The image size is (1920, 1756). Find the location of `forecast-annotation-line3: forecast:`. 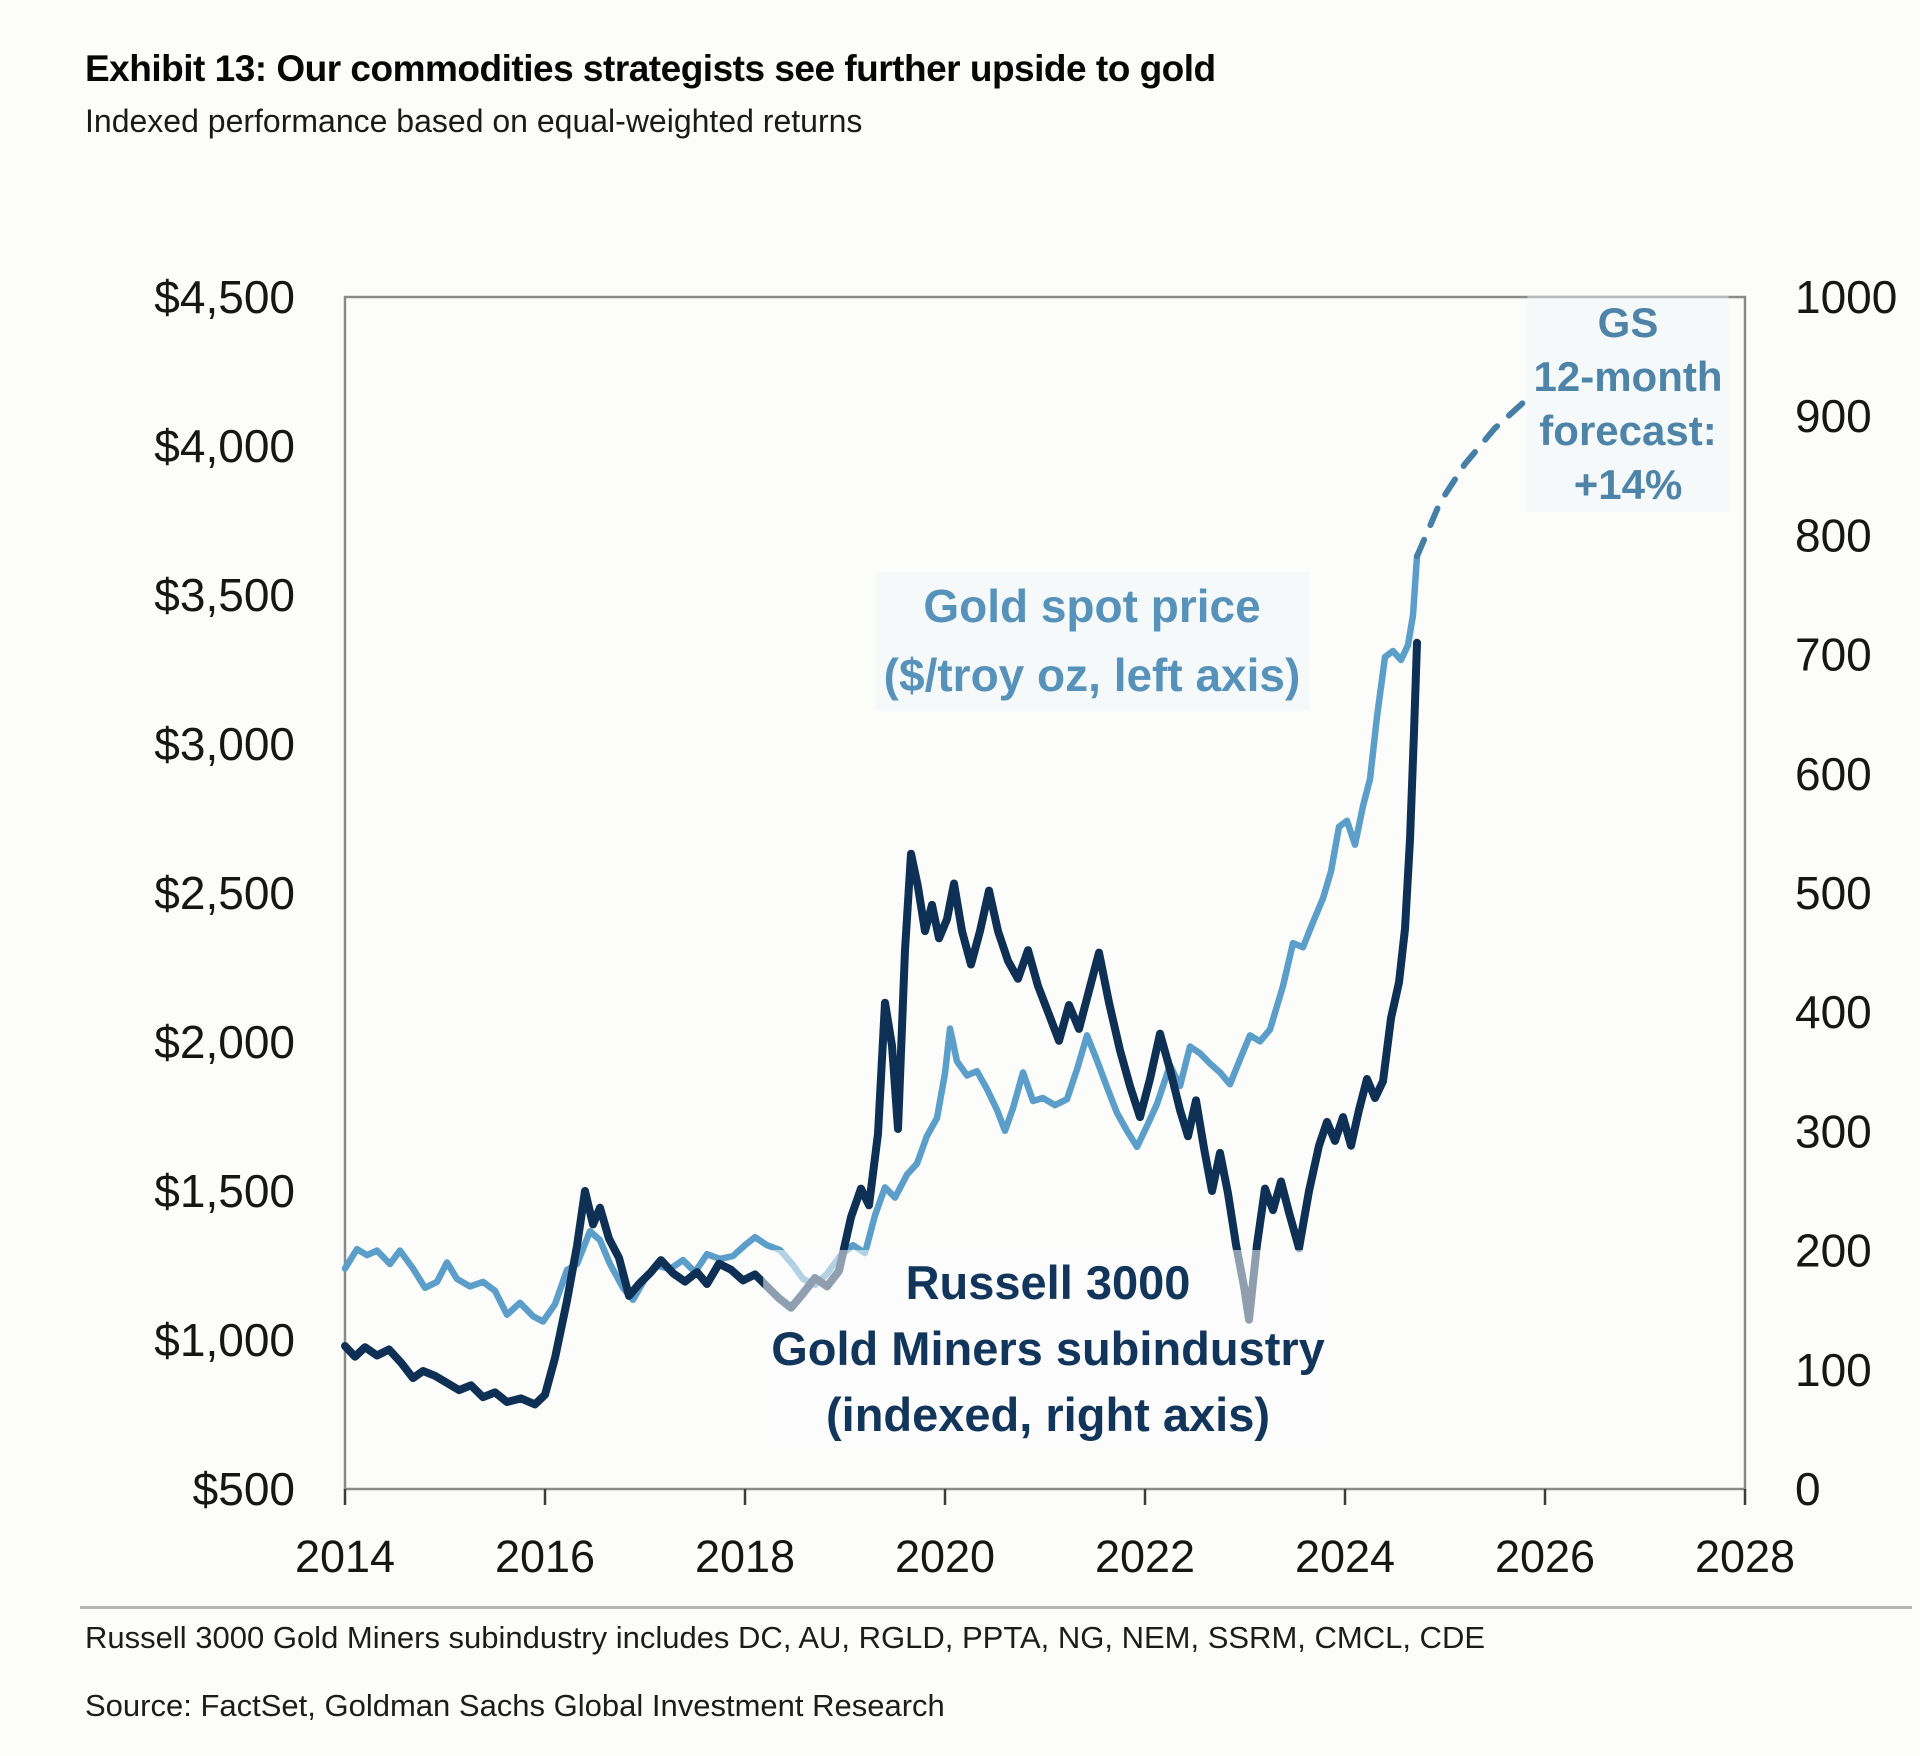

forecast-annotation-line3: forecast: is located at coordinates (1628, 430).